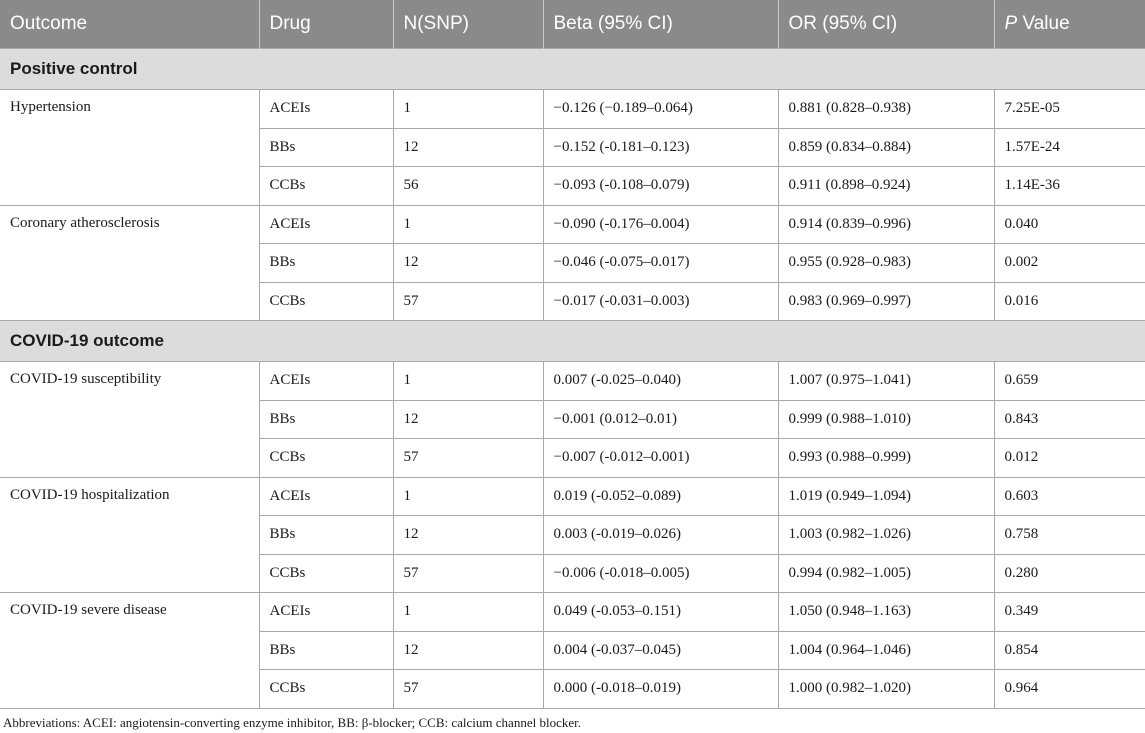 This screenshot has height=733, width=1145. I want to click on beta-cell: −0.001 (0.012–0.01), so click(660, 419).